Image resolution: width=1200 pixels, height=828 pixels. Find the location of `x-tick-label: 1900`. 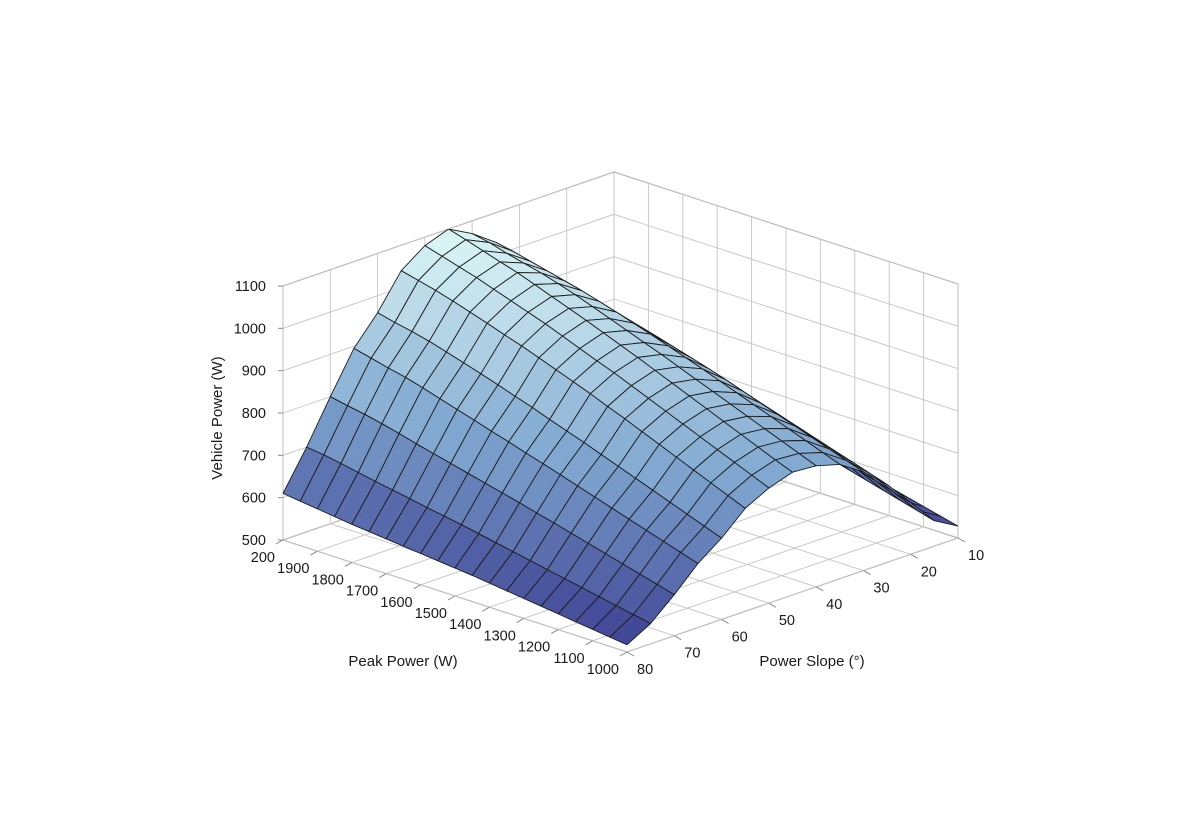

x-tick-label: 1900 is located at coordinates (293, 569).